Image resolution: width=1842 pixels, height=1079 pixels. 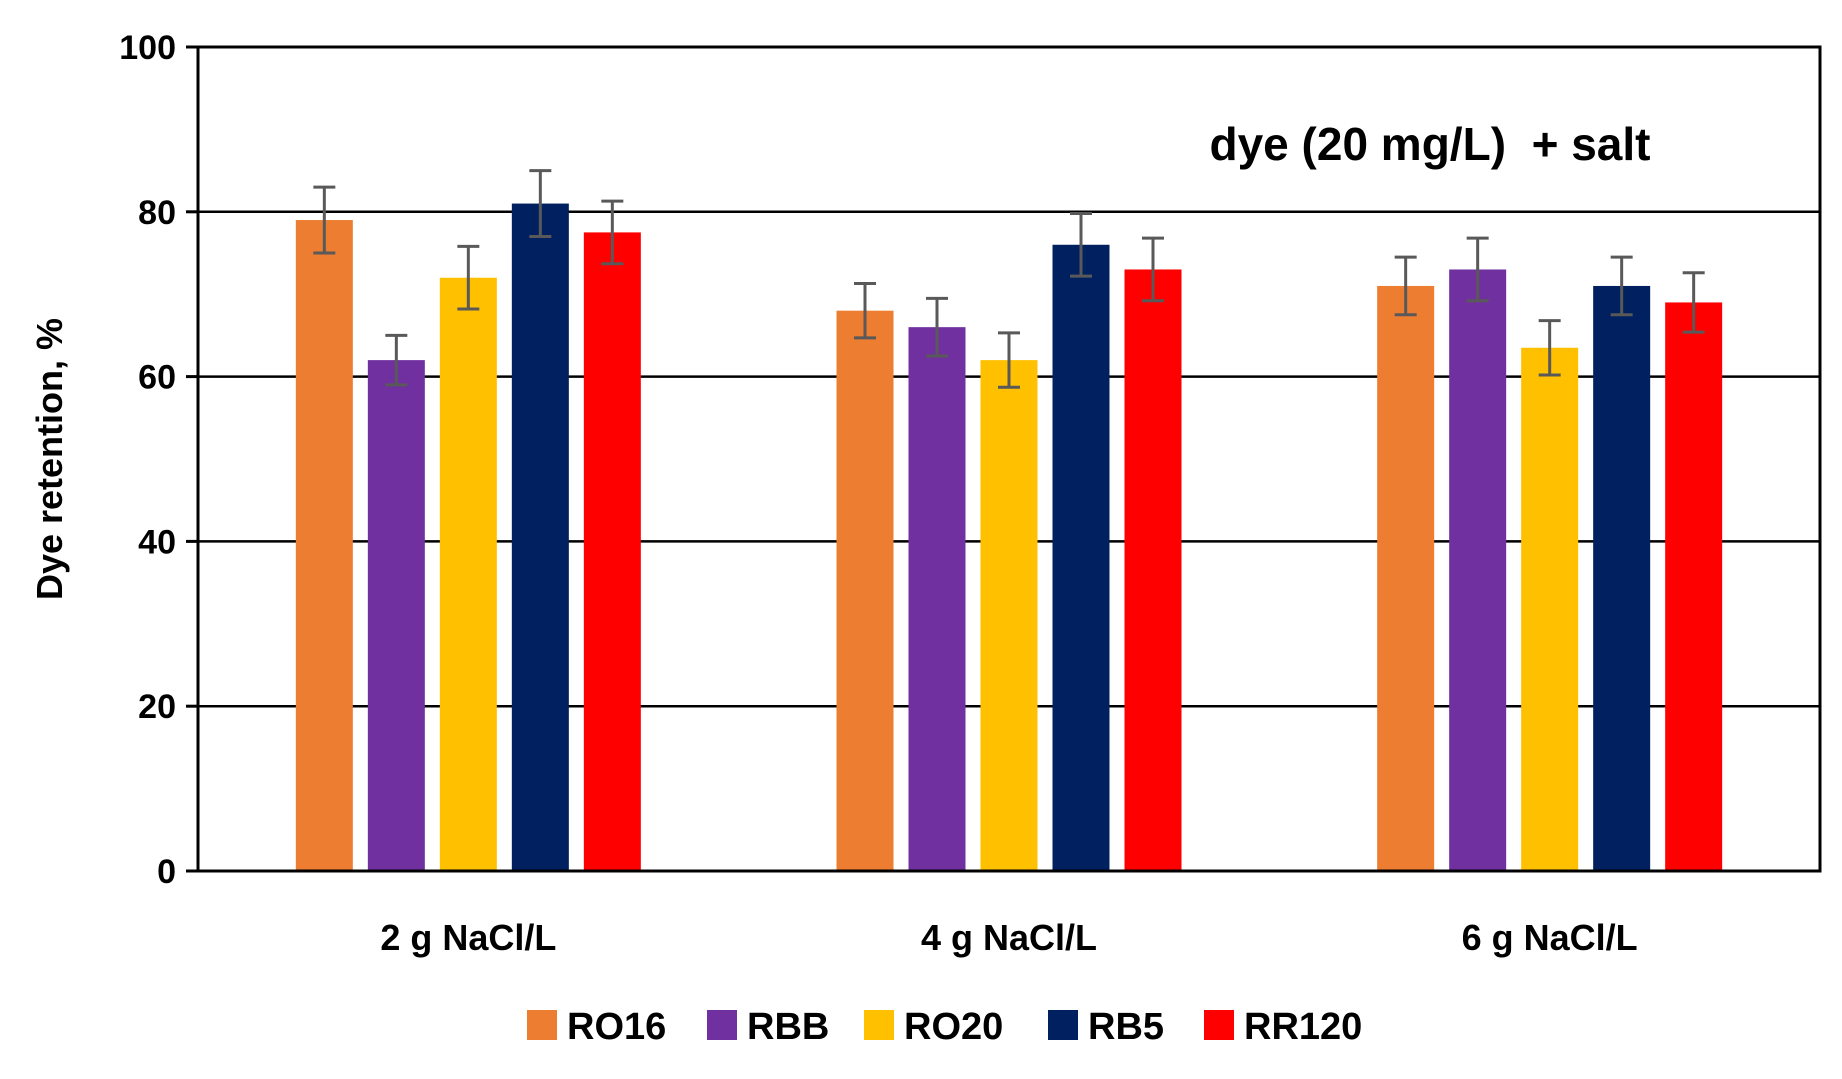 What do you see at coordinates (158, 460) in the screenshot?
I see `y-axis-ticks: 0 20 40 60 80 100` at bounding box center [158, 460].